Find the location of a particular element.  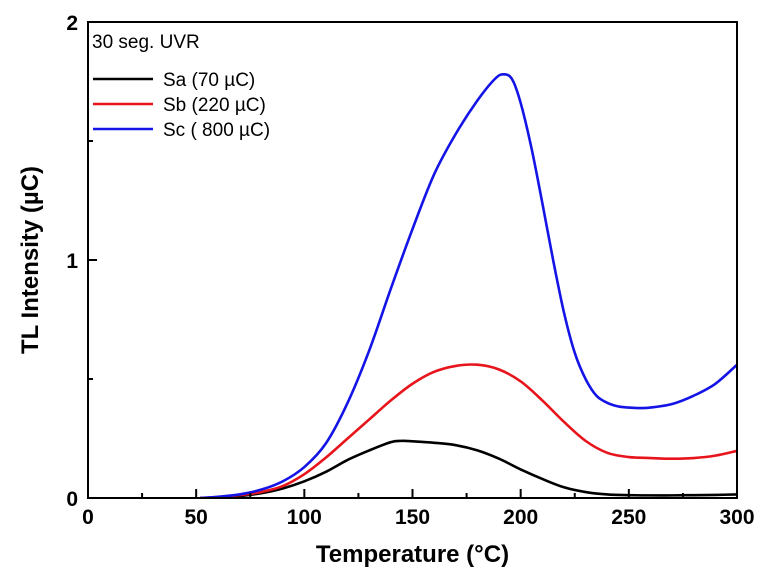

legend-label-2: Sb (220 µC) is located at coordinates (214, 105).